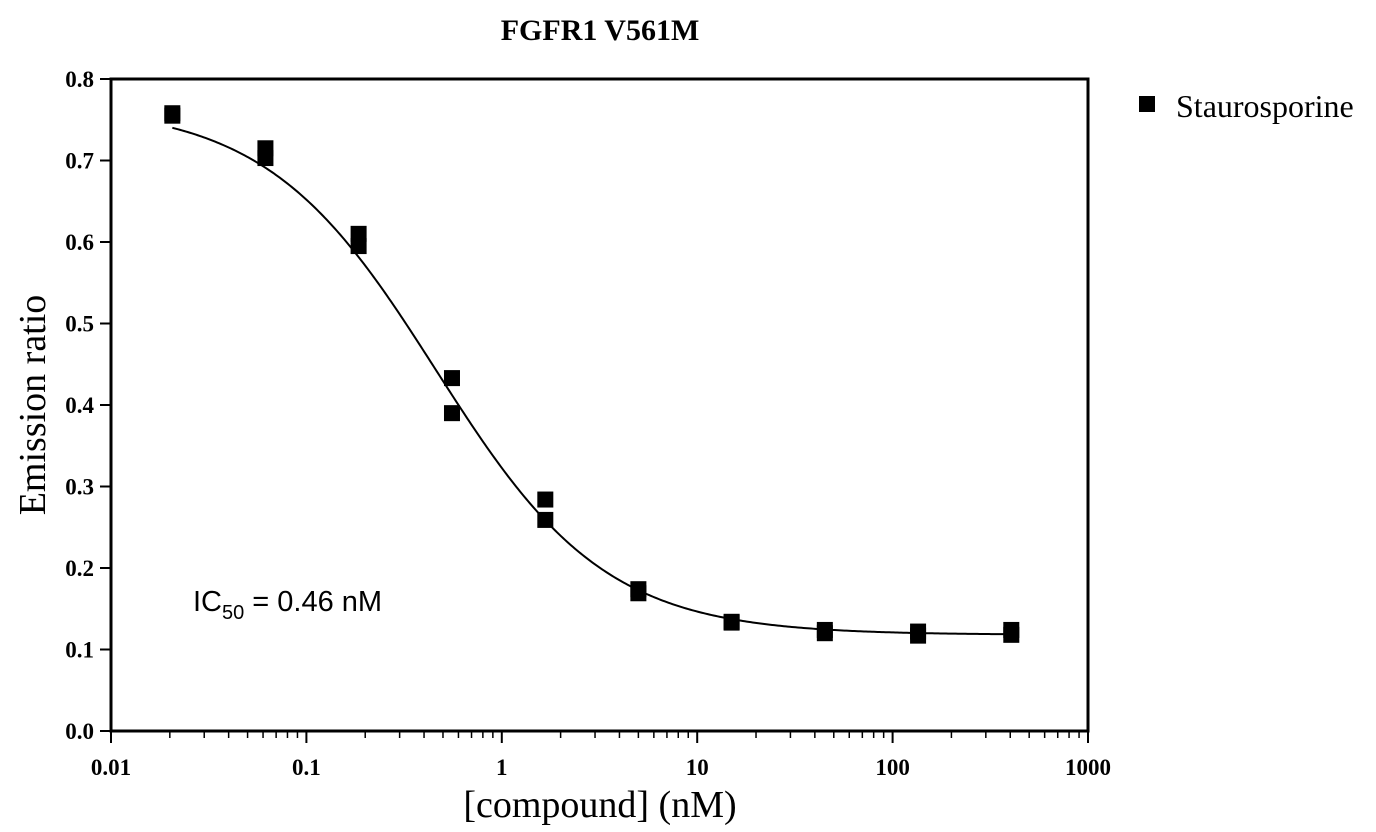 Image resolution: width=1376 pixels, height=832 pixels. I want to click on x-tick-label: 10, so click(697, 767).